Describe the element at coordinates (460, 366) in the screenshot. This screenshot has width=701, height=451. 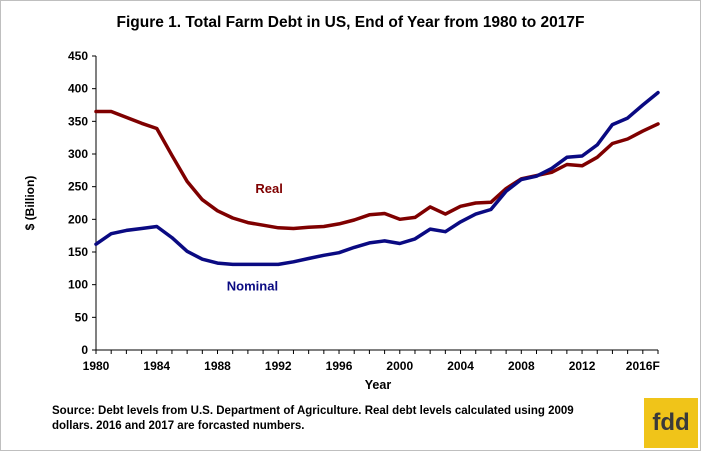
I see `x-tick-label: 2004` at that location.